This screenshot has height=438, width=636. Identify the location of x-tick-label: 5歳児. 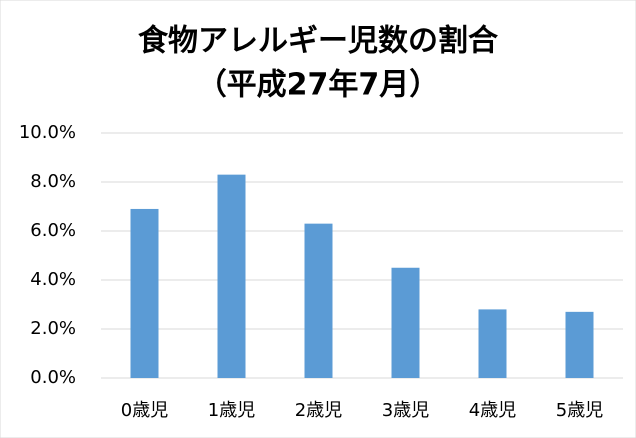
(579, 410).